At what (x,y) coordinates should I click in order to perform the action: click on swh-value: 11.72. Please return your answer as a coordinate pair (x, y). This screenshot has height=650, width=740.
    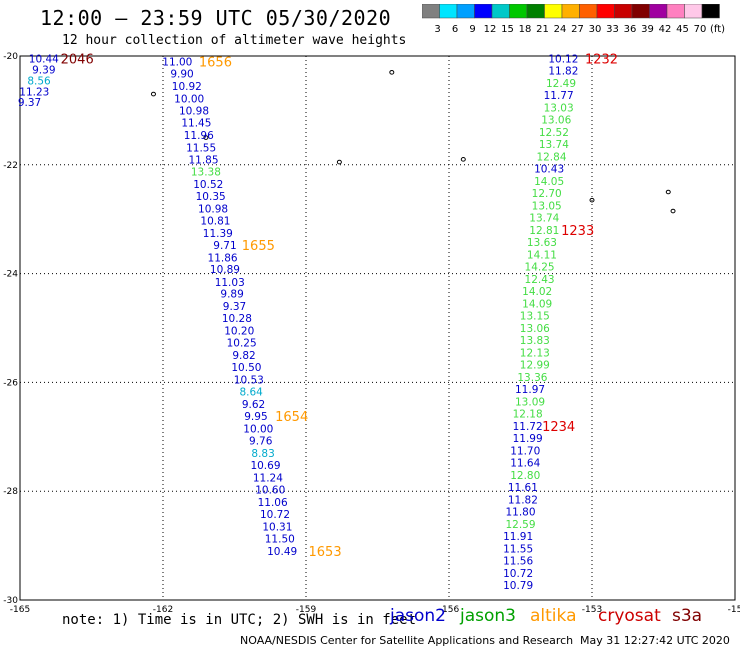
    Looking at the image, I should click on (528, 427).